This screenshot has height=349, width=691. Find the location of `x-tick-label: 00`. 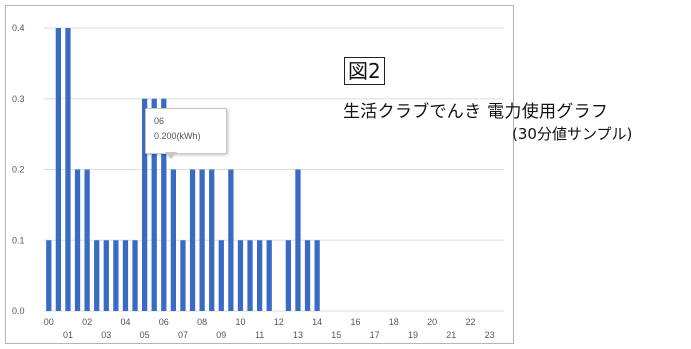

x-tick-label: 00 is located at coordinates (49, 322).